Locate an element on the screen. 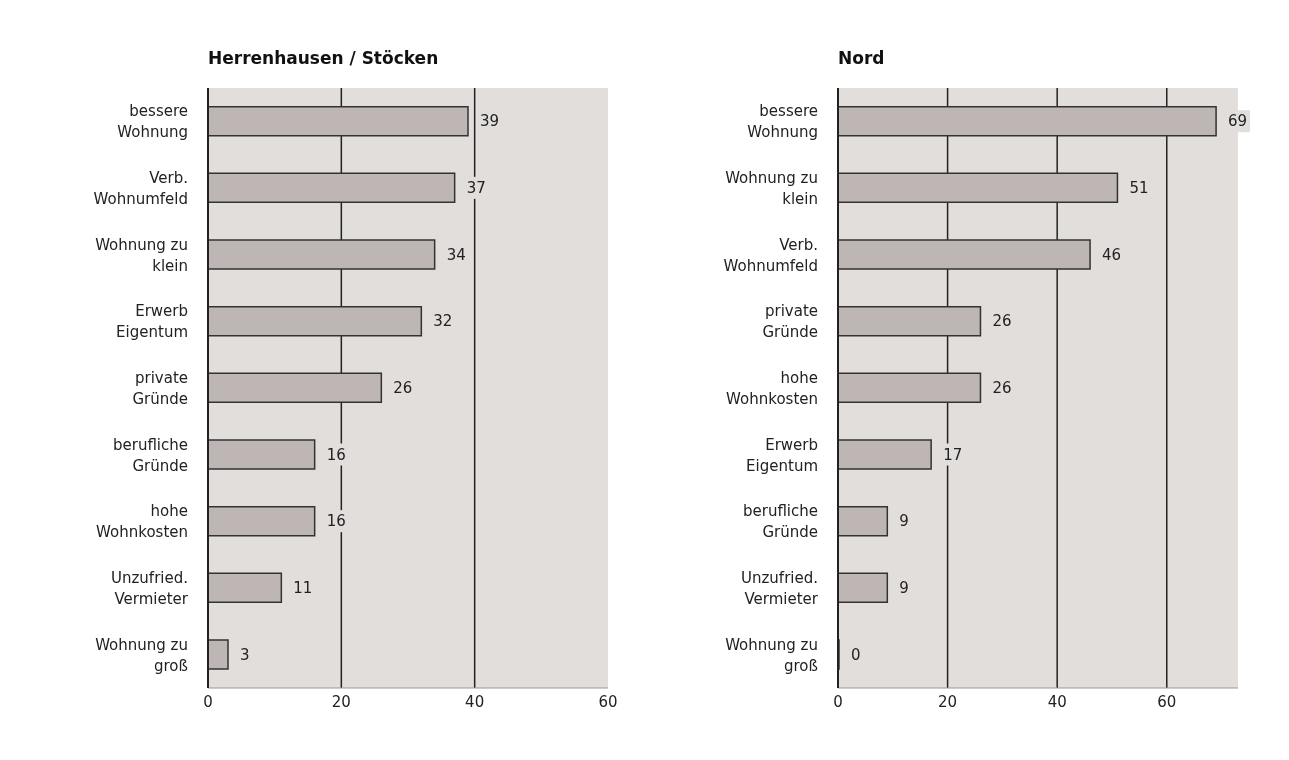 The height and width of the screenshot is (760, 1289). data-label: 46 is located at coordinates (1112, 254).